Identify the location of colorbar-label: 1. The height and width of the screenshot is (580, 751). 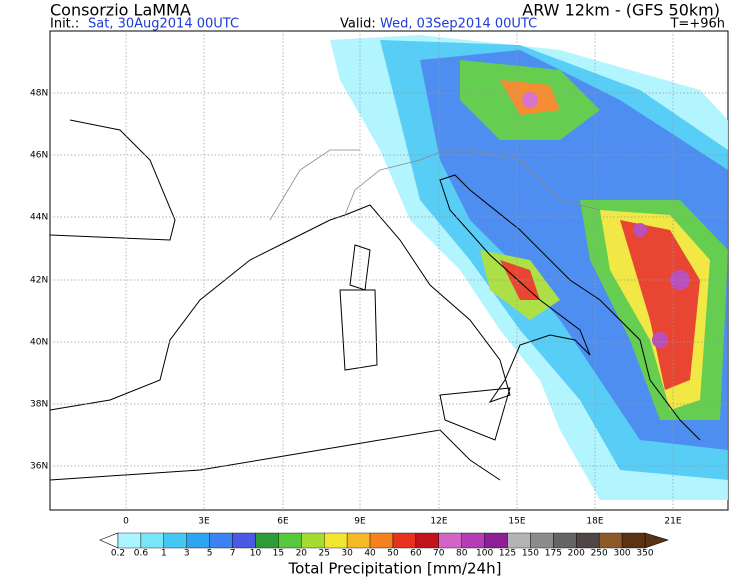
(164, 554).